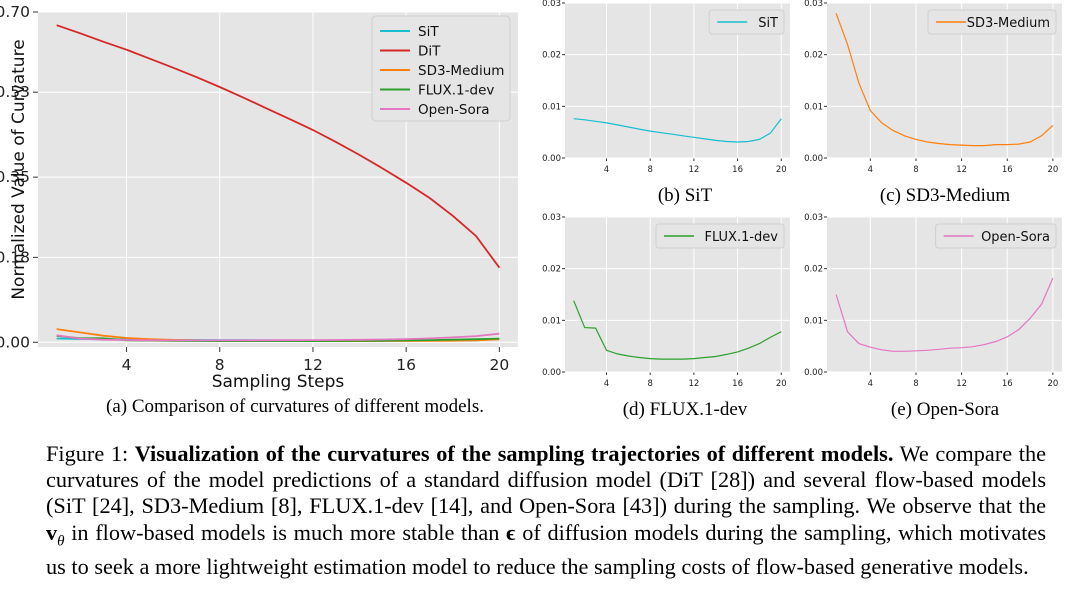 This screenshot has width=1080, height=613. What do you see at coordinates (677, 130) in the screenshot?
I see `series-line-sit` at bounding box center [677, 130].